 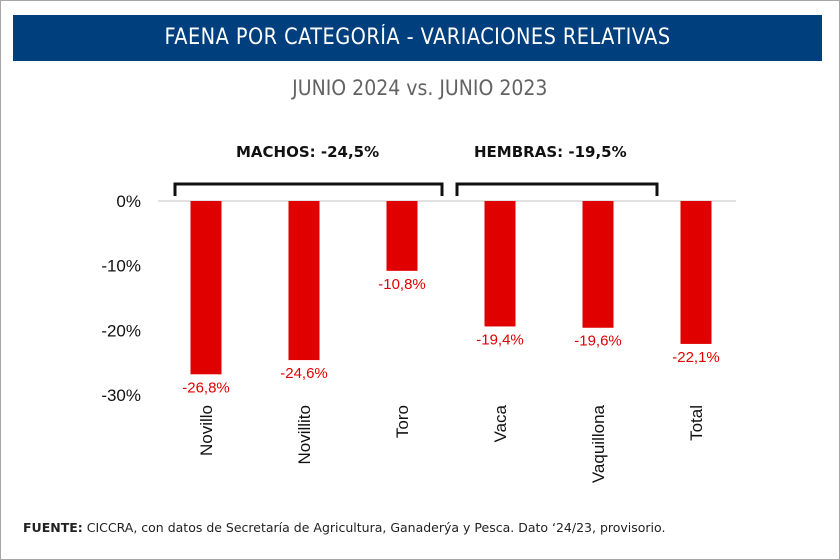 I want to click on data-label: -19,4%, so click(x=500, y=339).